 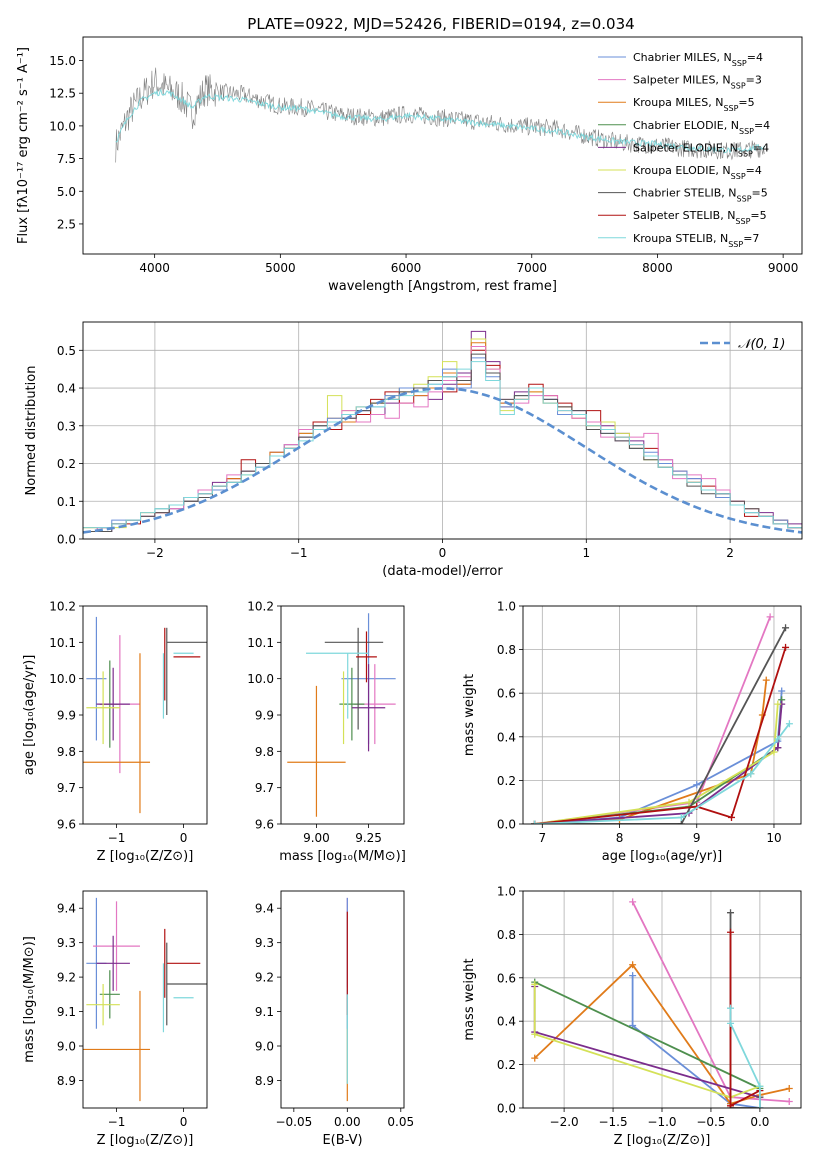 What do you see at coordinates (293, 1122) in the screenshot?
I see `x-tick-label: −0.05` at bounding box center [293, 1122].